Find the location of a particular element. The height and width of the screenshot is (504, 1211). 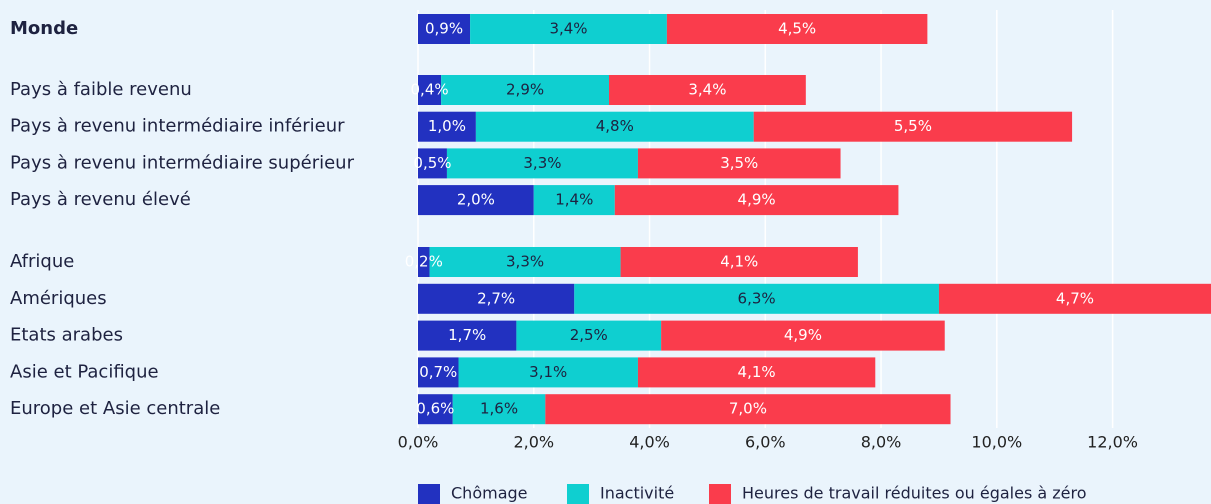

value-label: 2,5% is located at coordinates (589, 335).